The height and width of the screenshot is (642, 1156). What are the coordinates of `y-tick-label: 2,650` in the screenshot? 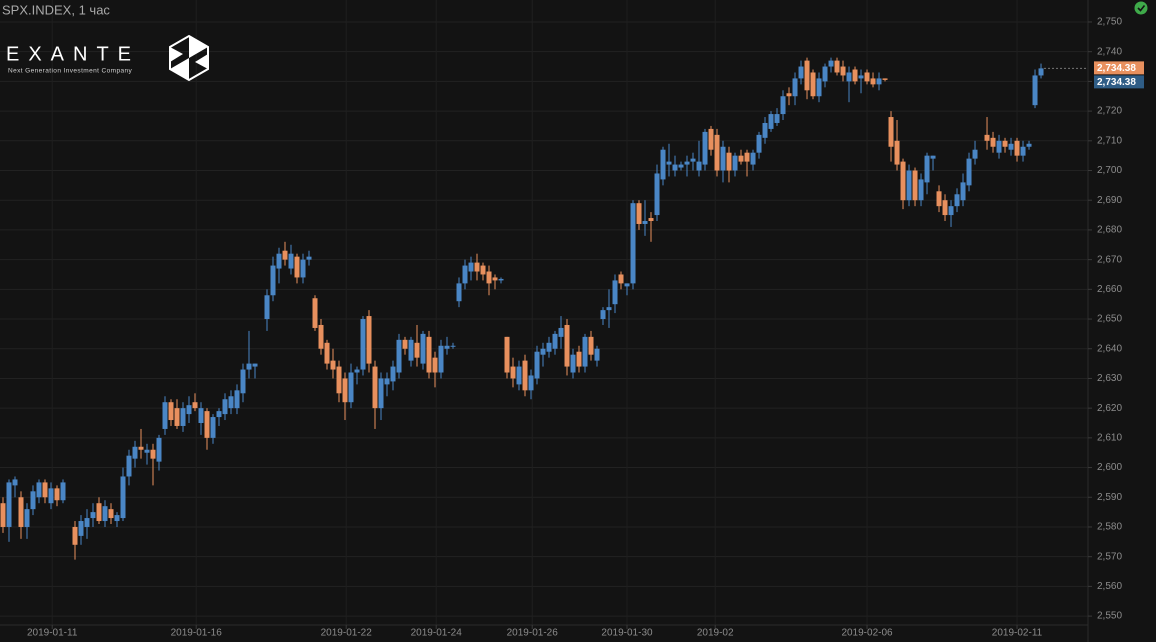 It's located at (1109, 319).